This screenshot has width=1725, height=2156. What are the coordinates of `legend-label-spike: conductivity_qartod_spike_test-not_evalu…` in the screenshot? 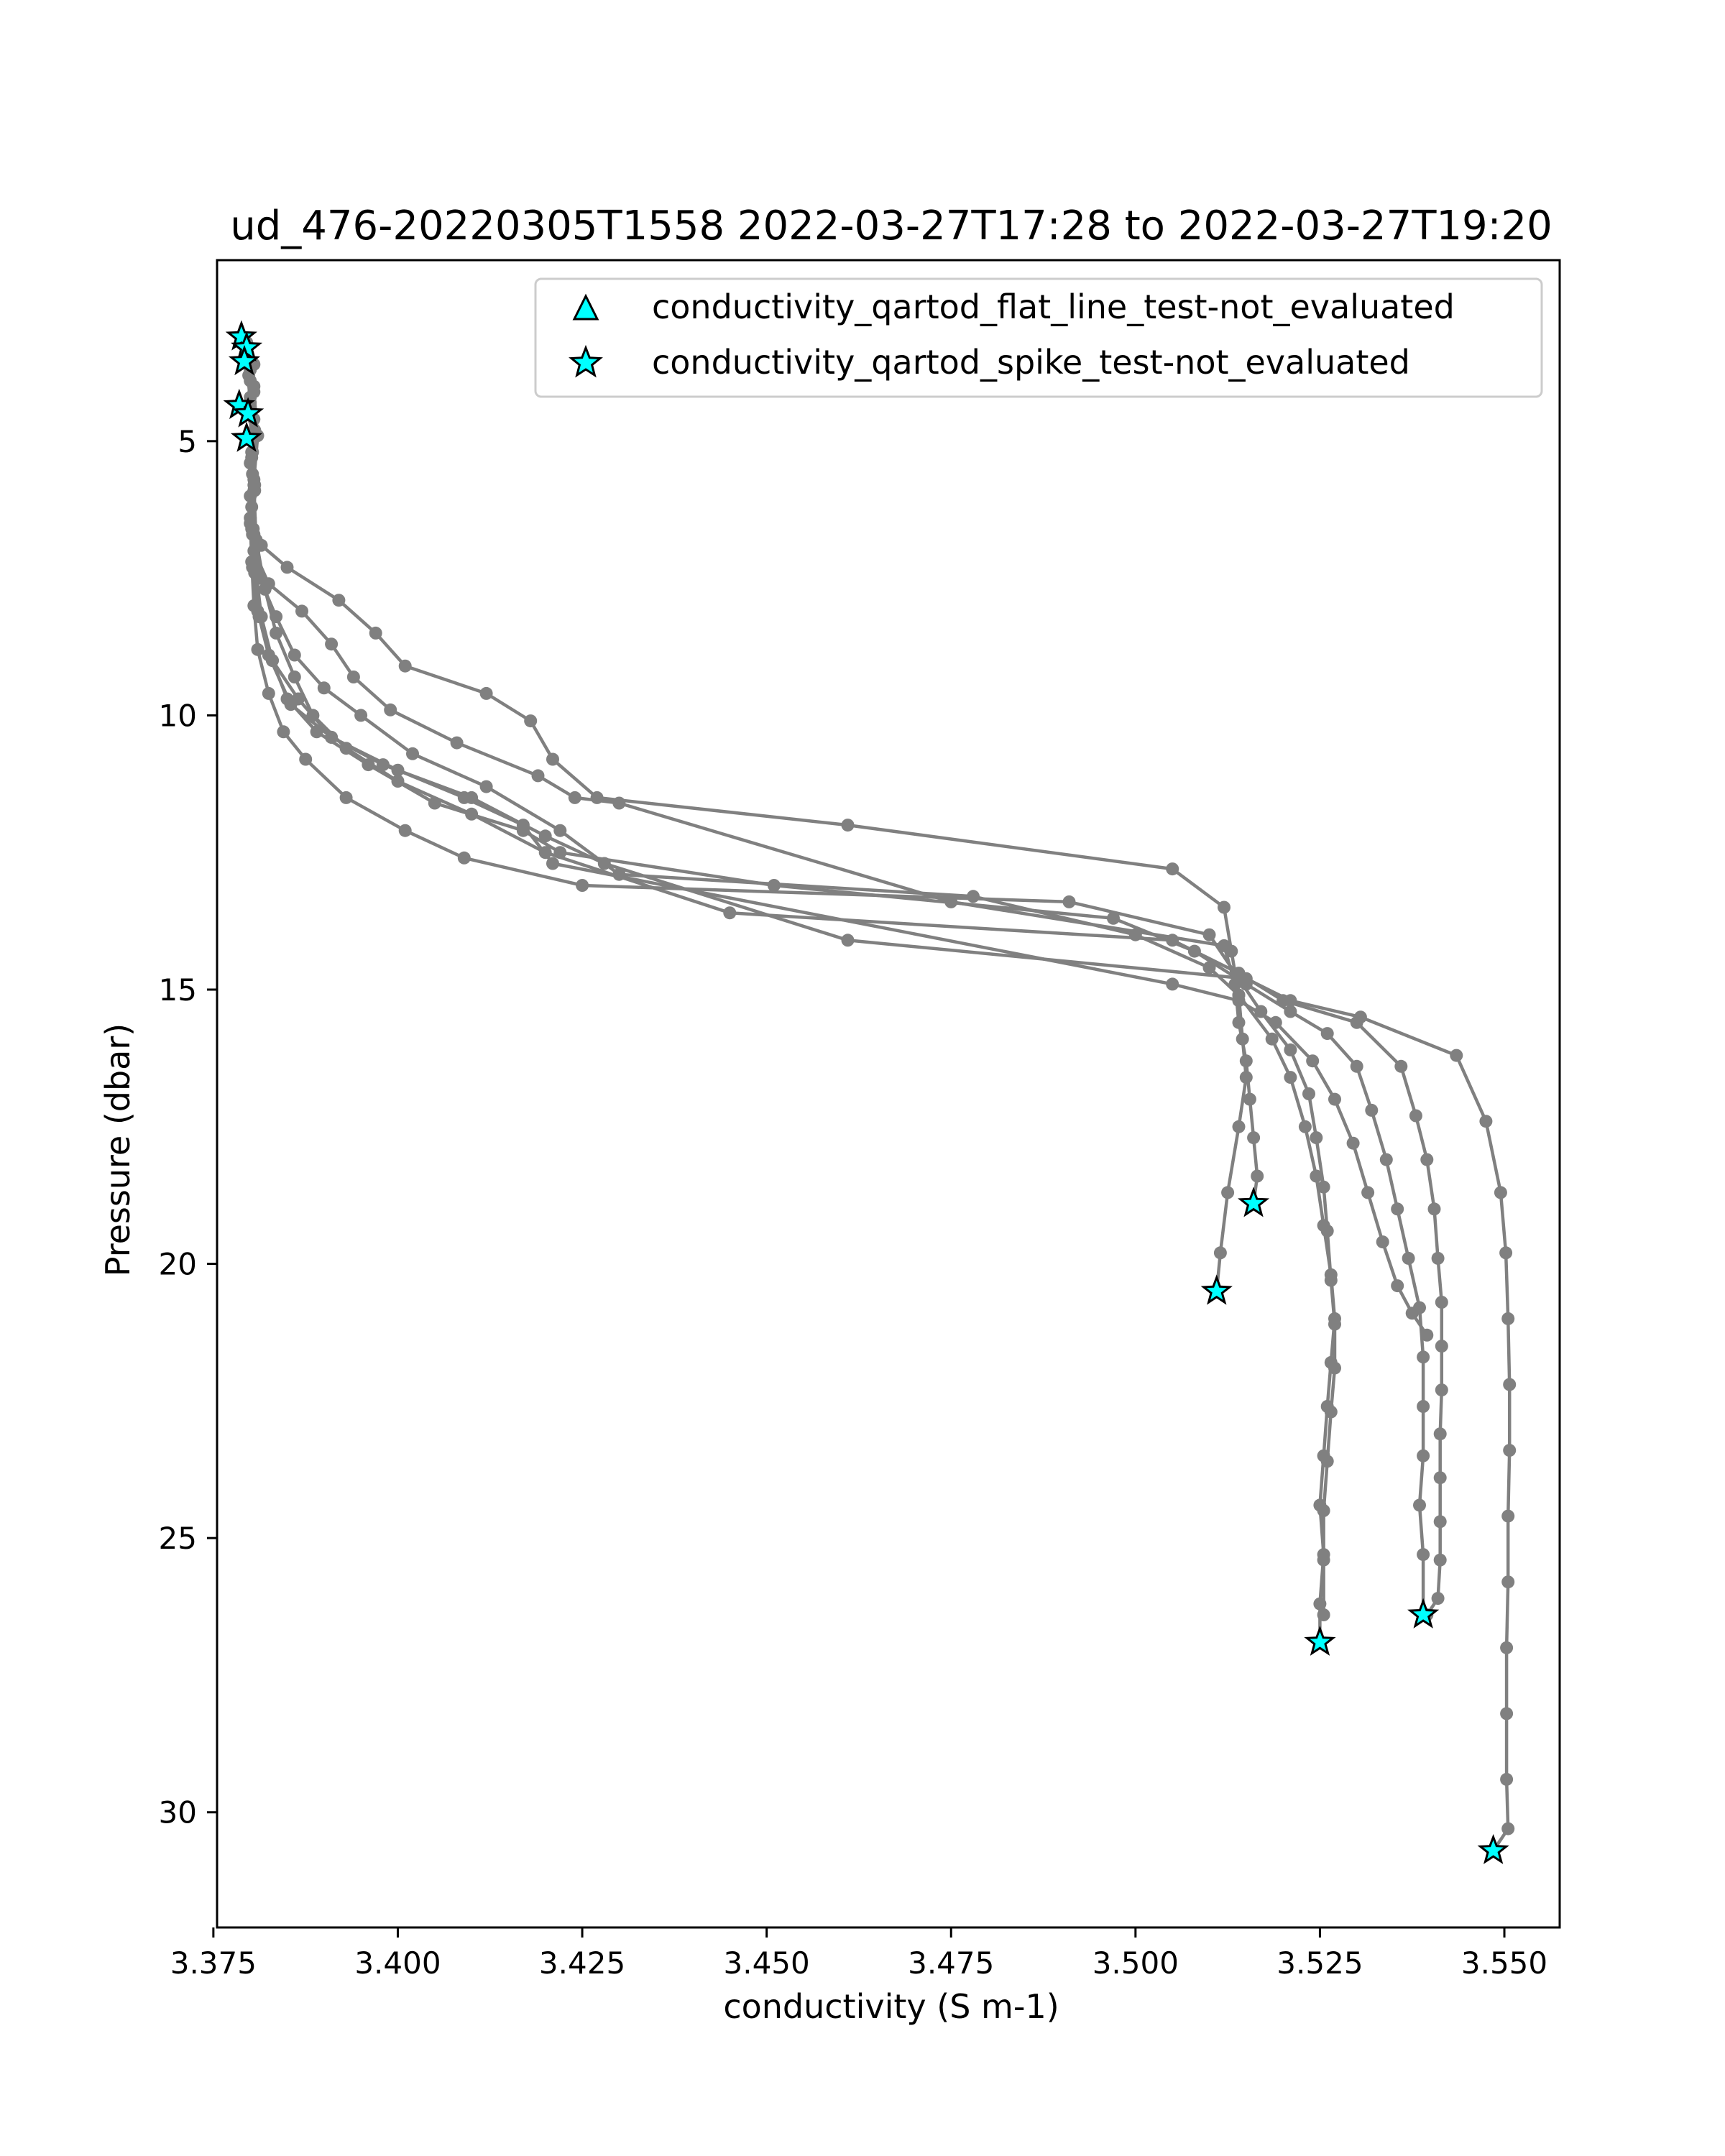 It's located at (1031, 362).